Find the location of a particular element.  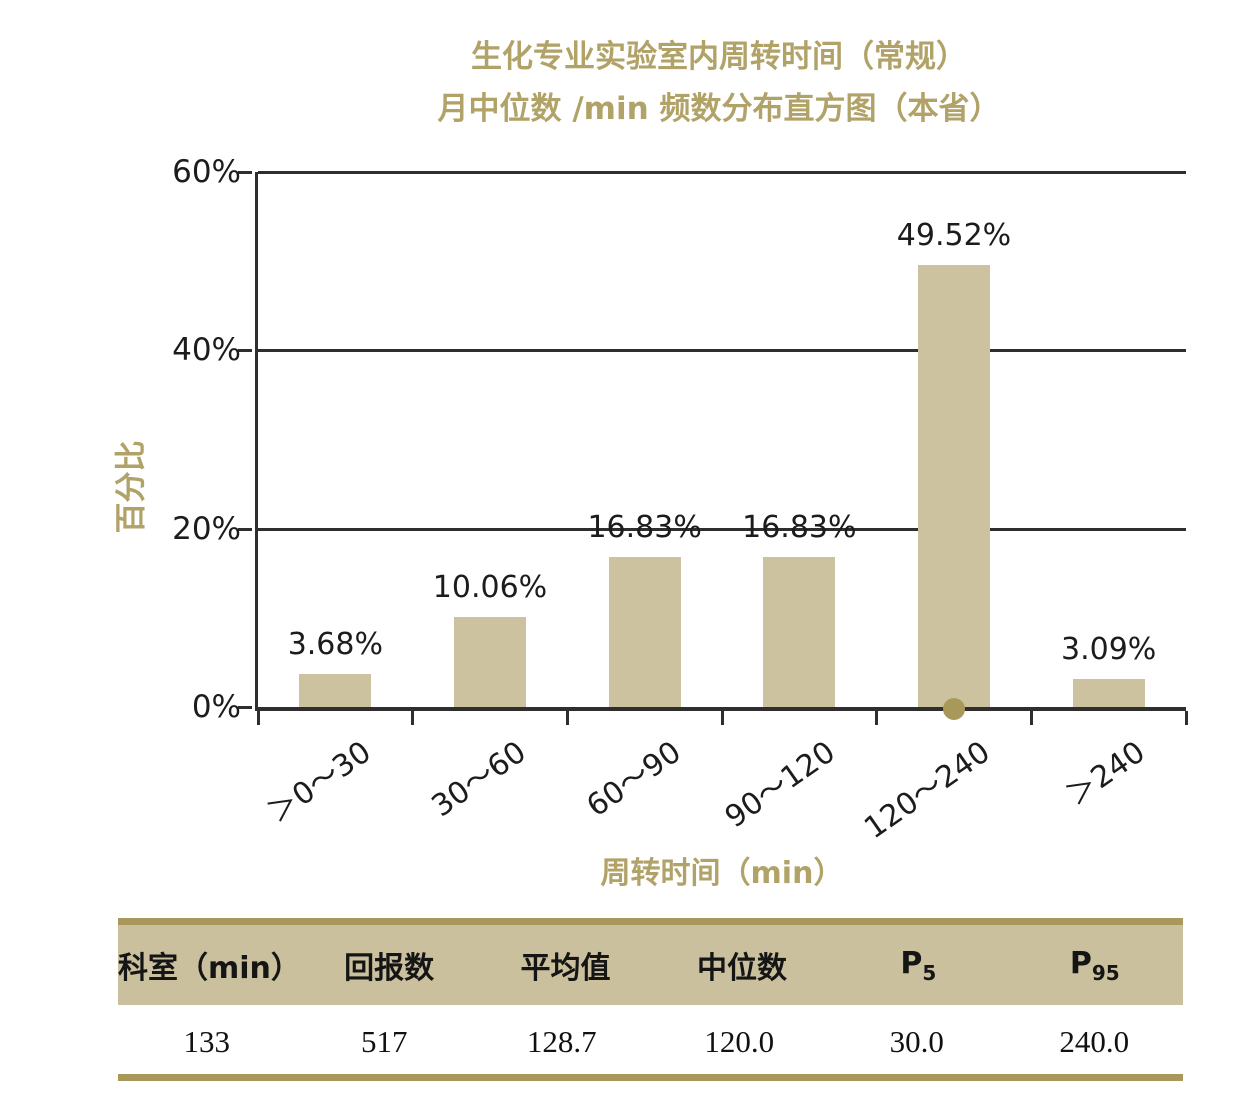

bar-＞240 is located at coordinates (1108, 693).